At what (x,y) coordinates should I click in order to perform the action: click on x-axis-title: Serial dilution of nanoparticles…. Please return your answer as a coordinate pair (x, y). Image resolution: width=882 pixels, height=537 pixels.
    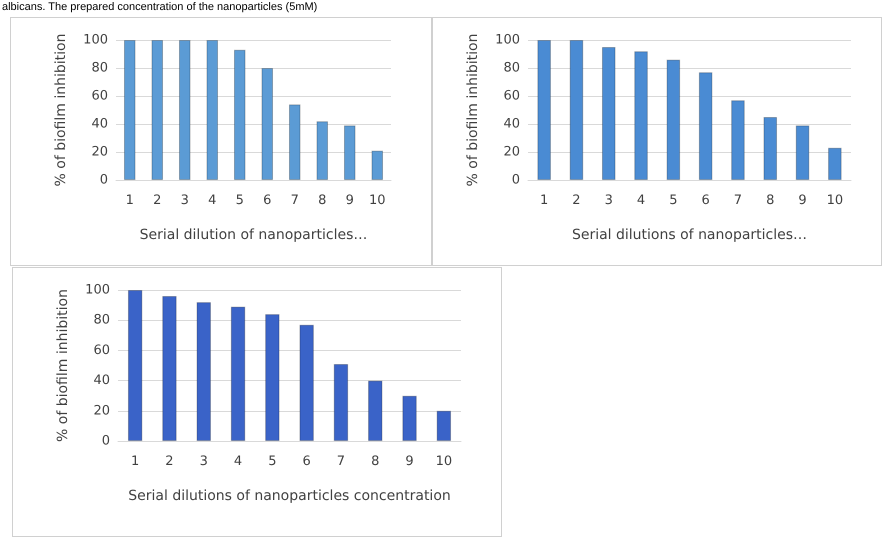
    Looking at the image, I should click on (254, 235).